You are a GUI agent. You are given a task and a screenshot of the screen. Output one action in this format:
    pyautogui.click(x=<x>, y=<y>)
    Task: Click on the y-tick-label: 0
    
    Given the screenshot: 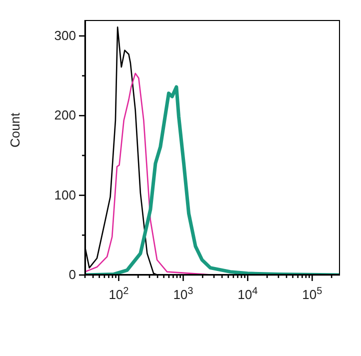 What is the action you would take?
    pyautogui.click(x=72, y=274)
    